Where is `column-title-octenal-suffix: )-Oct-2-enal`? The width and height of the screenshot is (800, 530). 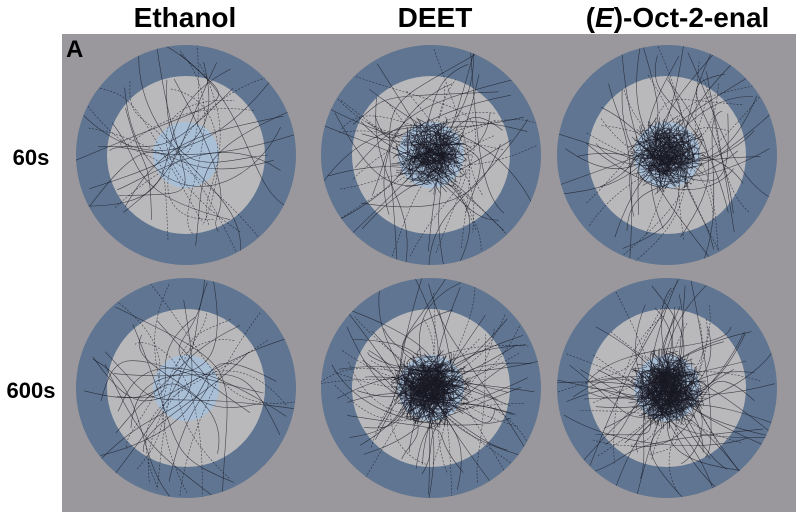
column-title-octenal-suffix: )-Oct-2-enal is located at coordinates (691, 17).